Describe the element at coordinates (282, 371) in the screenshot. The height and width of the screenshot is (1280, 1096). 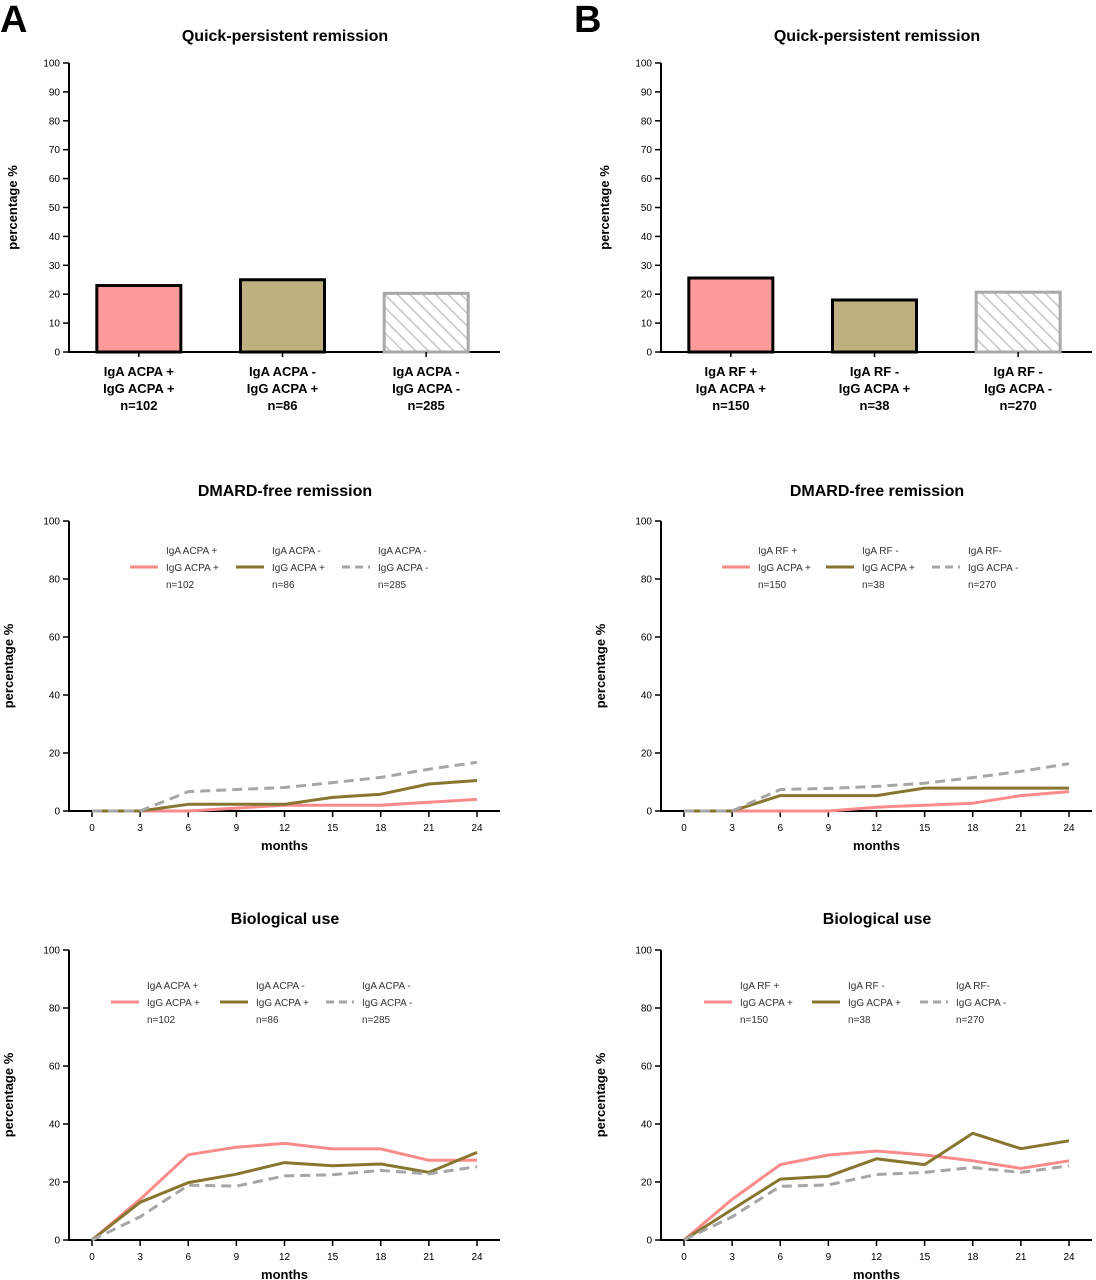
I see `category-label: IgA ACPA -` at that location.